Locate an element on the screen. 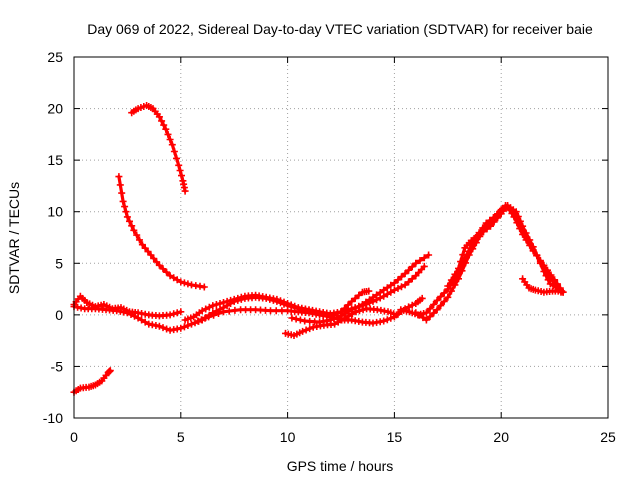 This screenshot has height=480, width=640. x-axis-label: GPS time / hours is located at coordinates (340, 466).